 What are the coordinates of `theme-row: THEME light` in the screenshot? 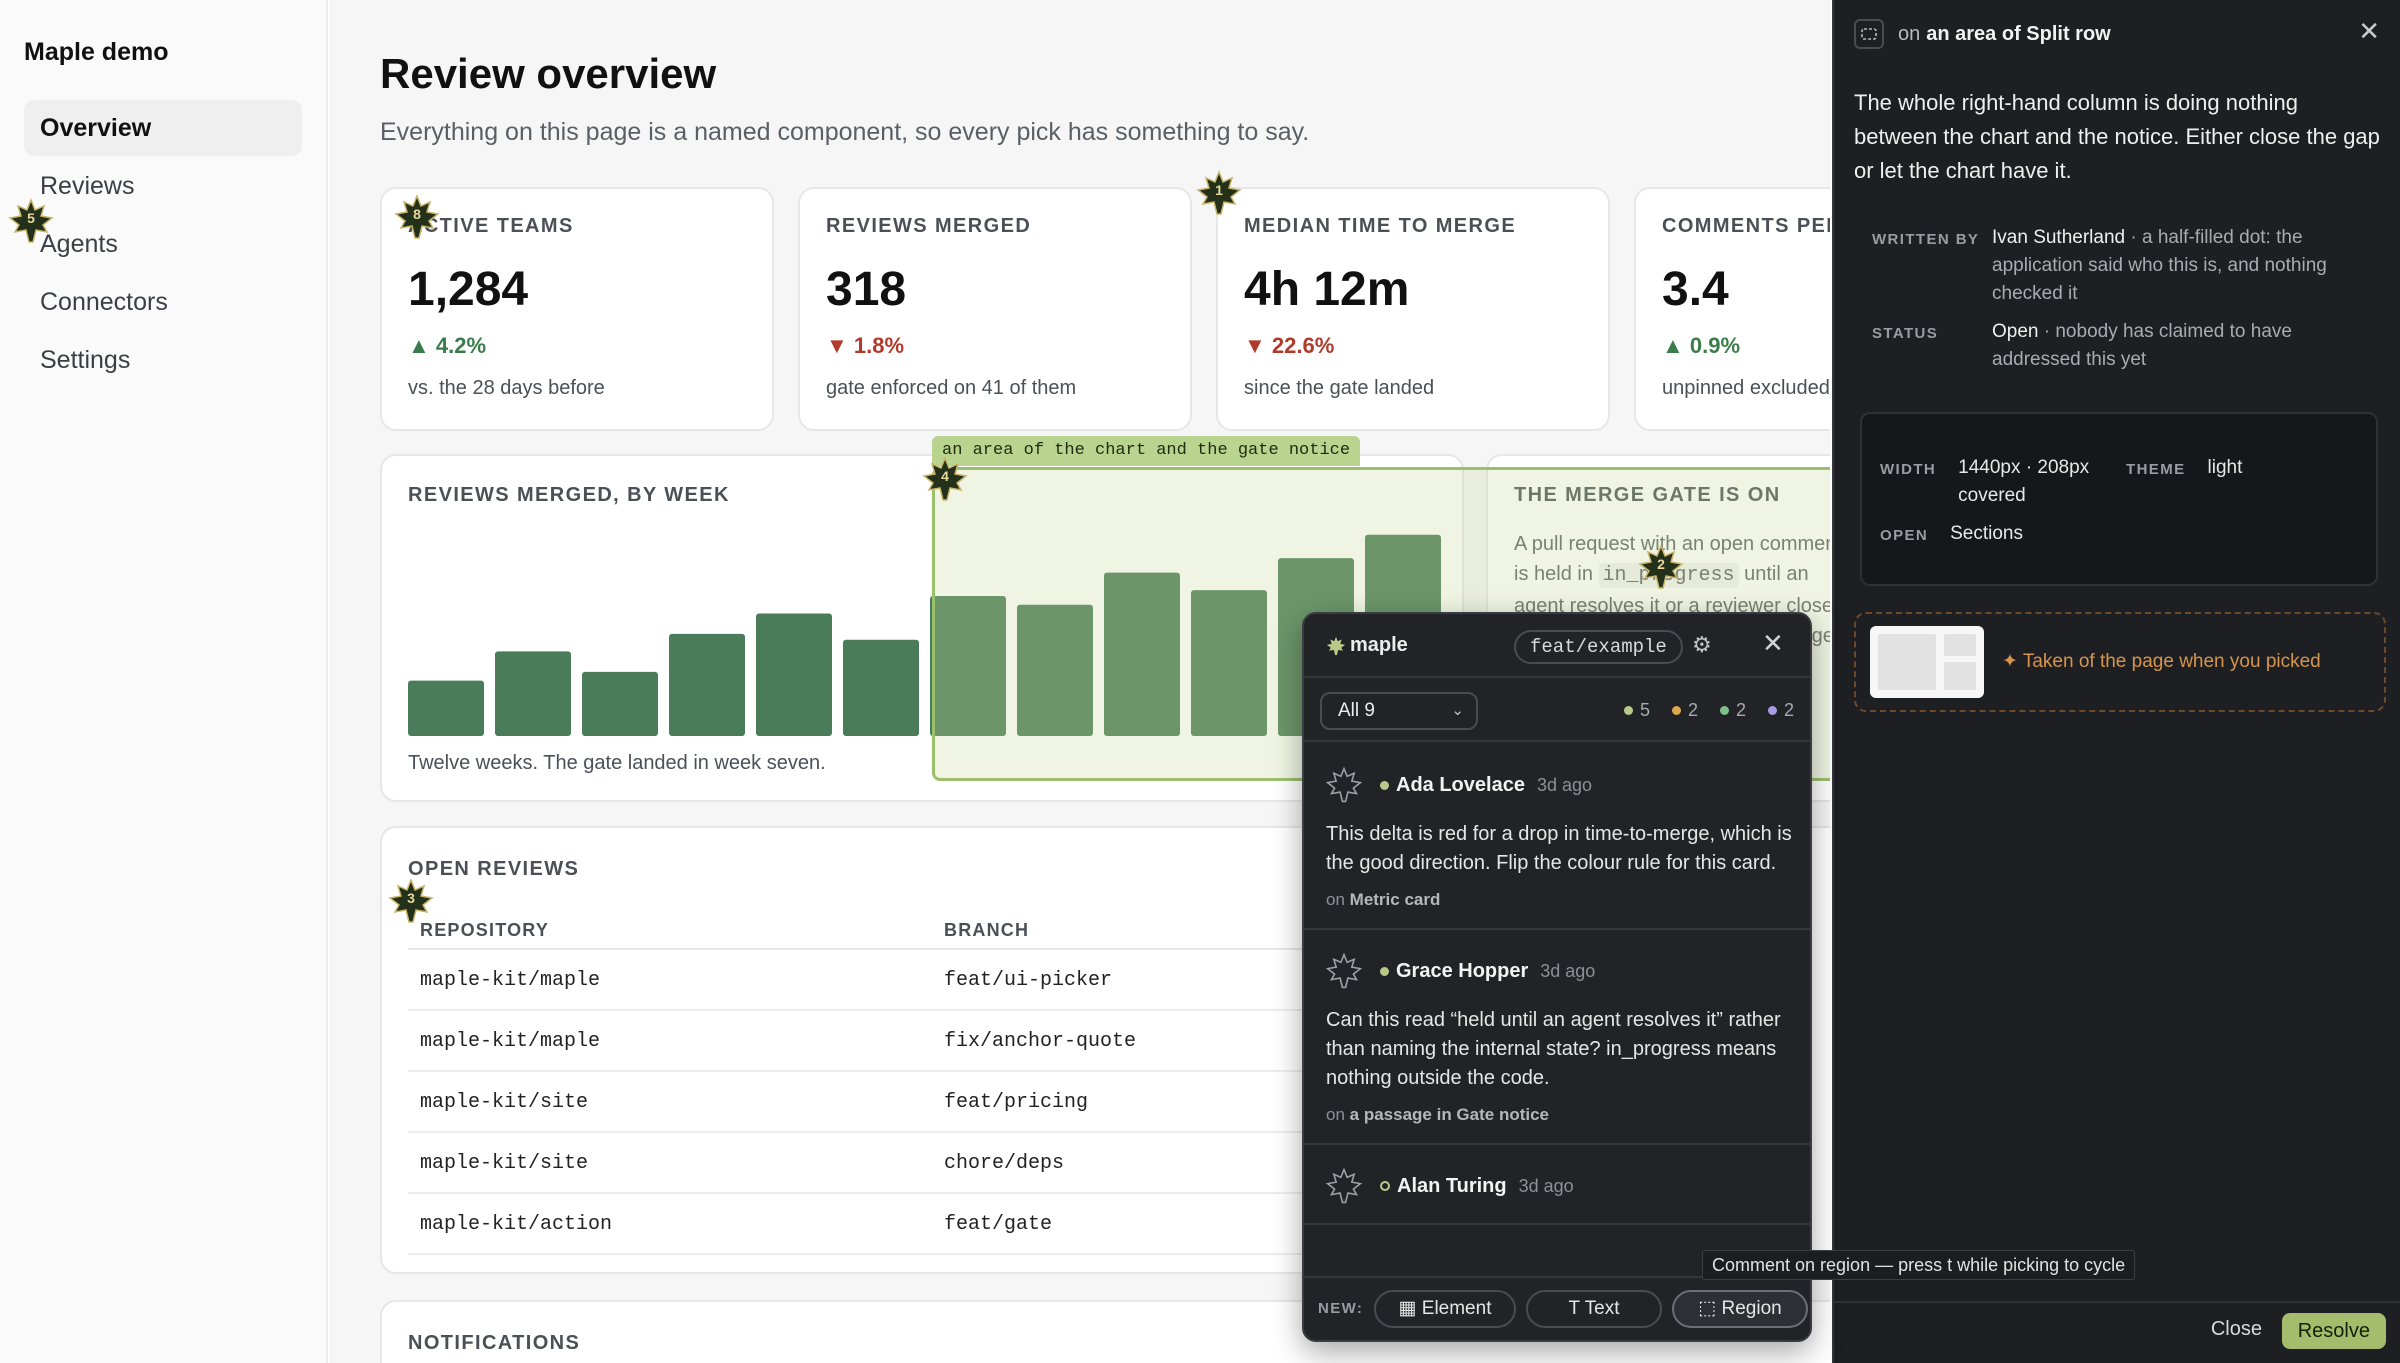 It's located at (2184, 469).